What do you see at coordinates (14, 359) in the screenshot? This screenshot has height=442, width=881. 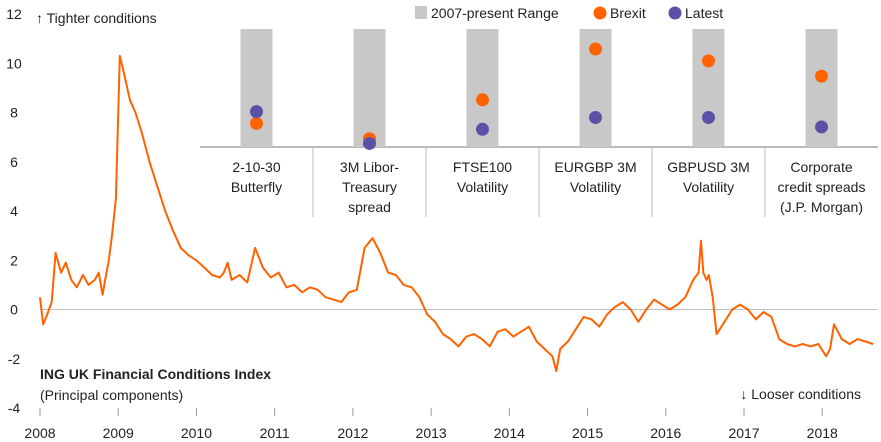 I see `y-tick-label: -2` at bounding box center [14, 359].